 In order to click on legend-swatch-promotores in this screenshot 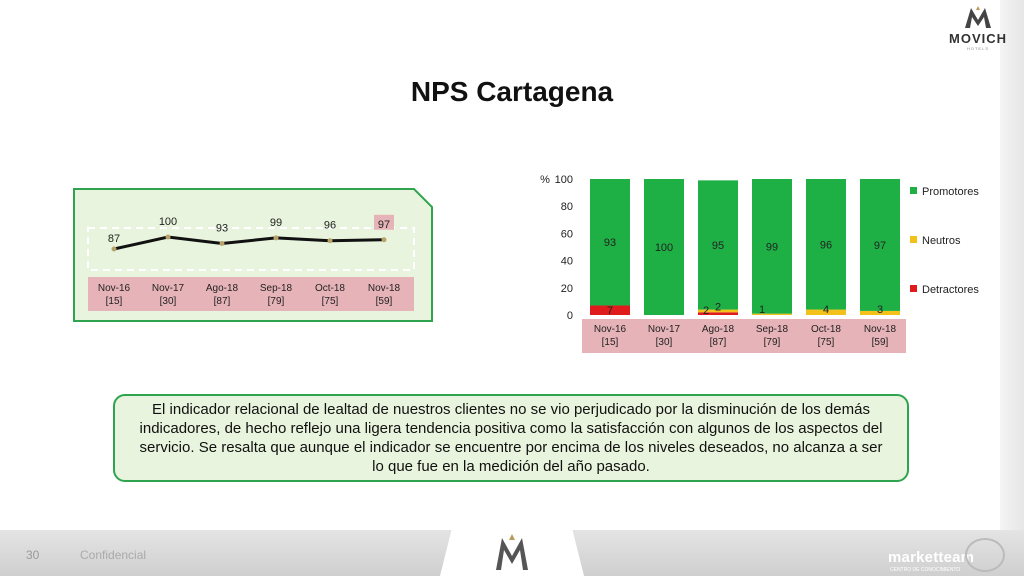, I will do `click(913, 190)`.